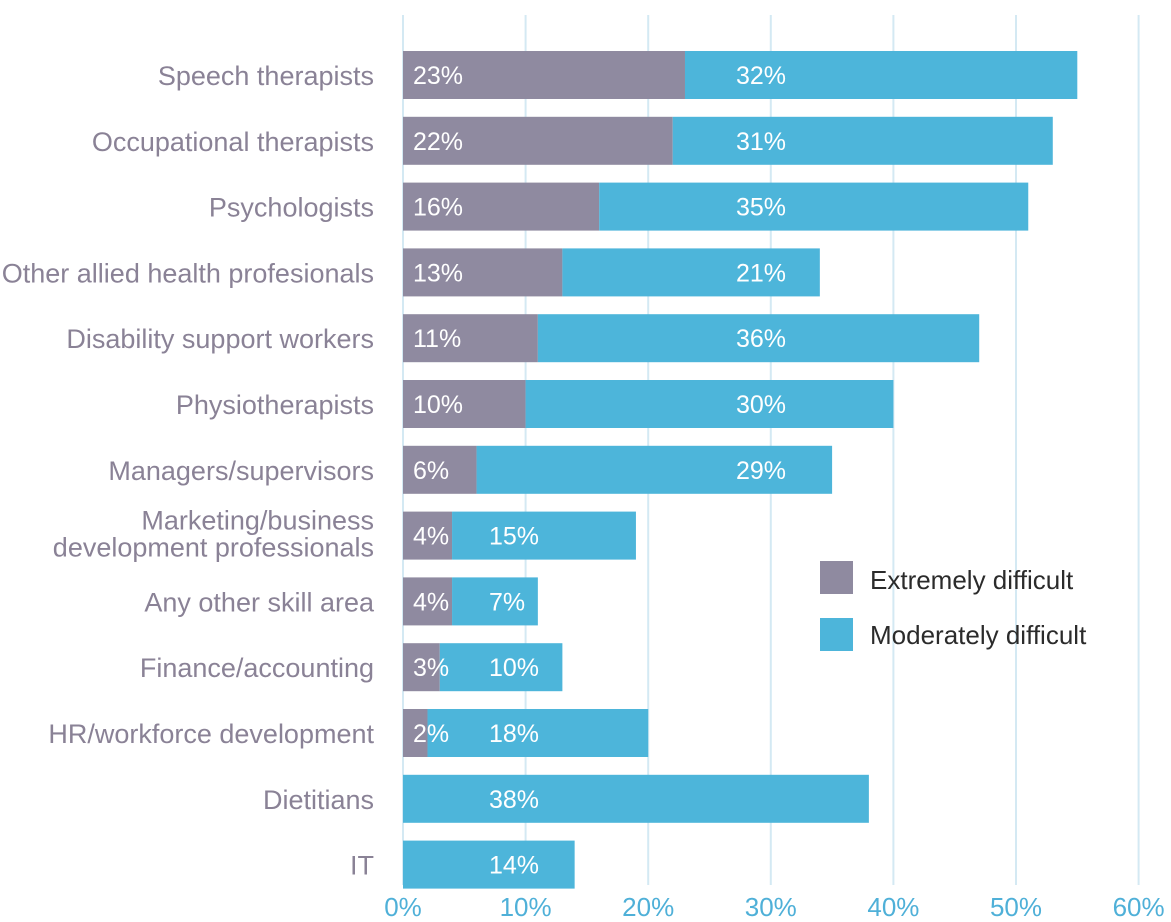 The image size is (1171, 922). I want to click on category-label-dietitians: Dietitians, so click(318, 800).